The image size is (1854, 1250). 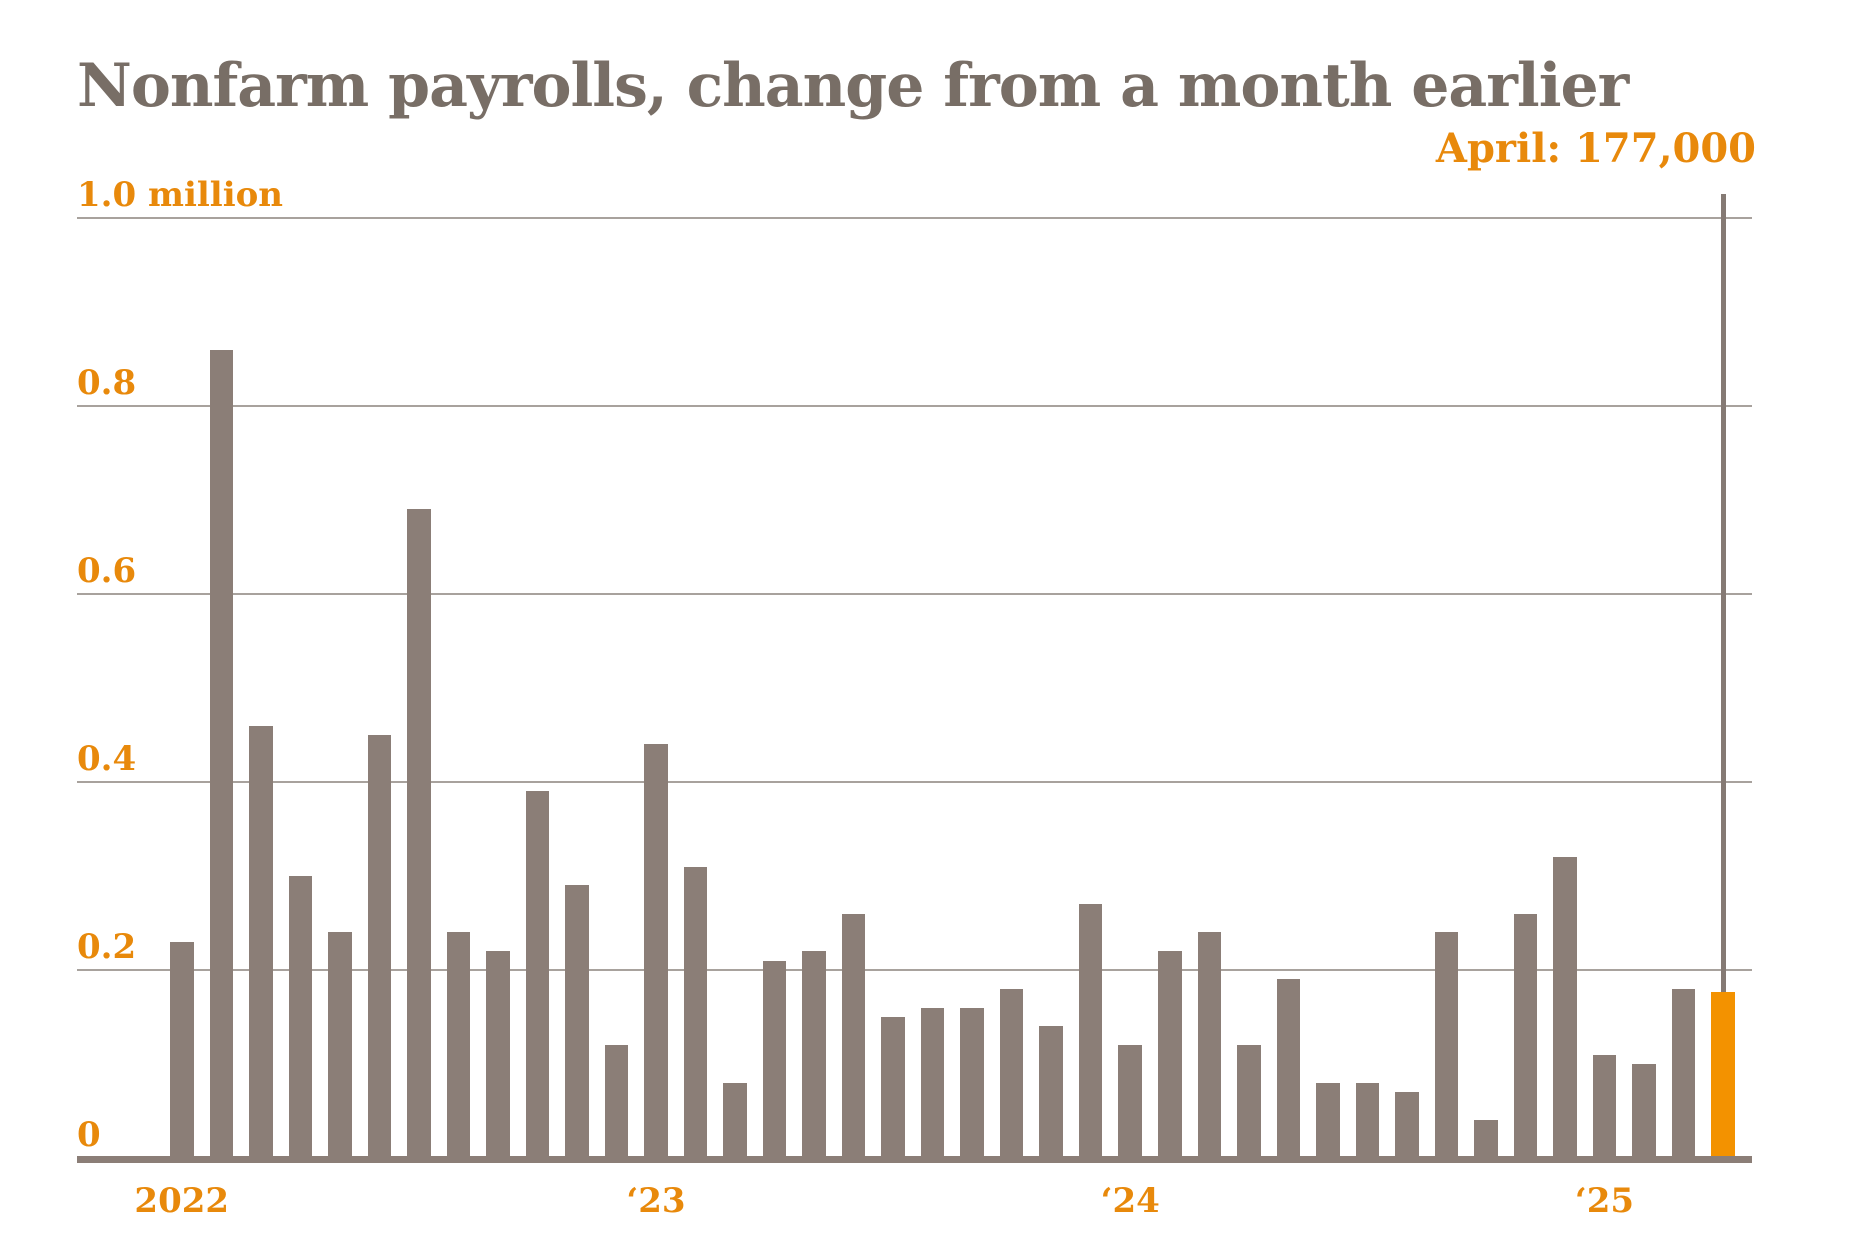 I want to click on bar-feb-2023, so click(x=695, y=1012).